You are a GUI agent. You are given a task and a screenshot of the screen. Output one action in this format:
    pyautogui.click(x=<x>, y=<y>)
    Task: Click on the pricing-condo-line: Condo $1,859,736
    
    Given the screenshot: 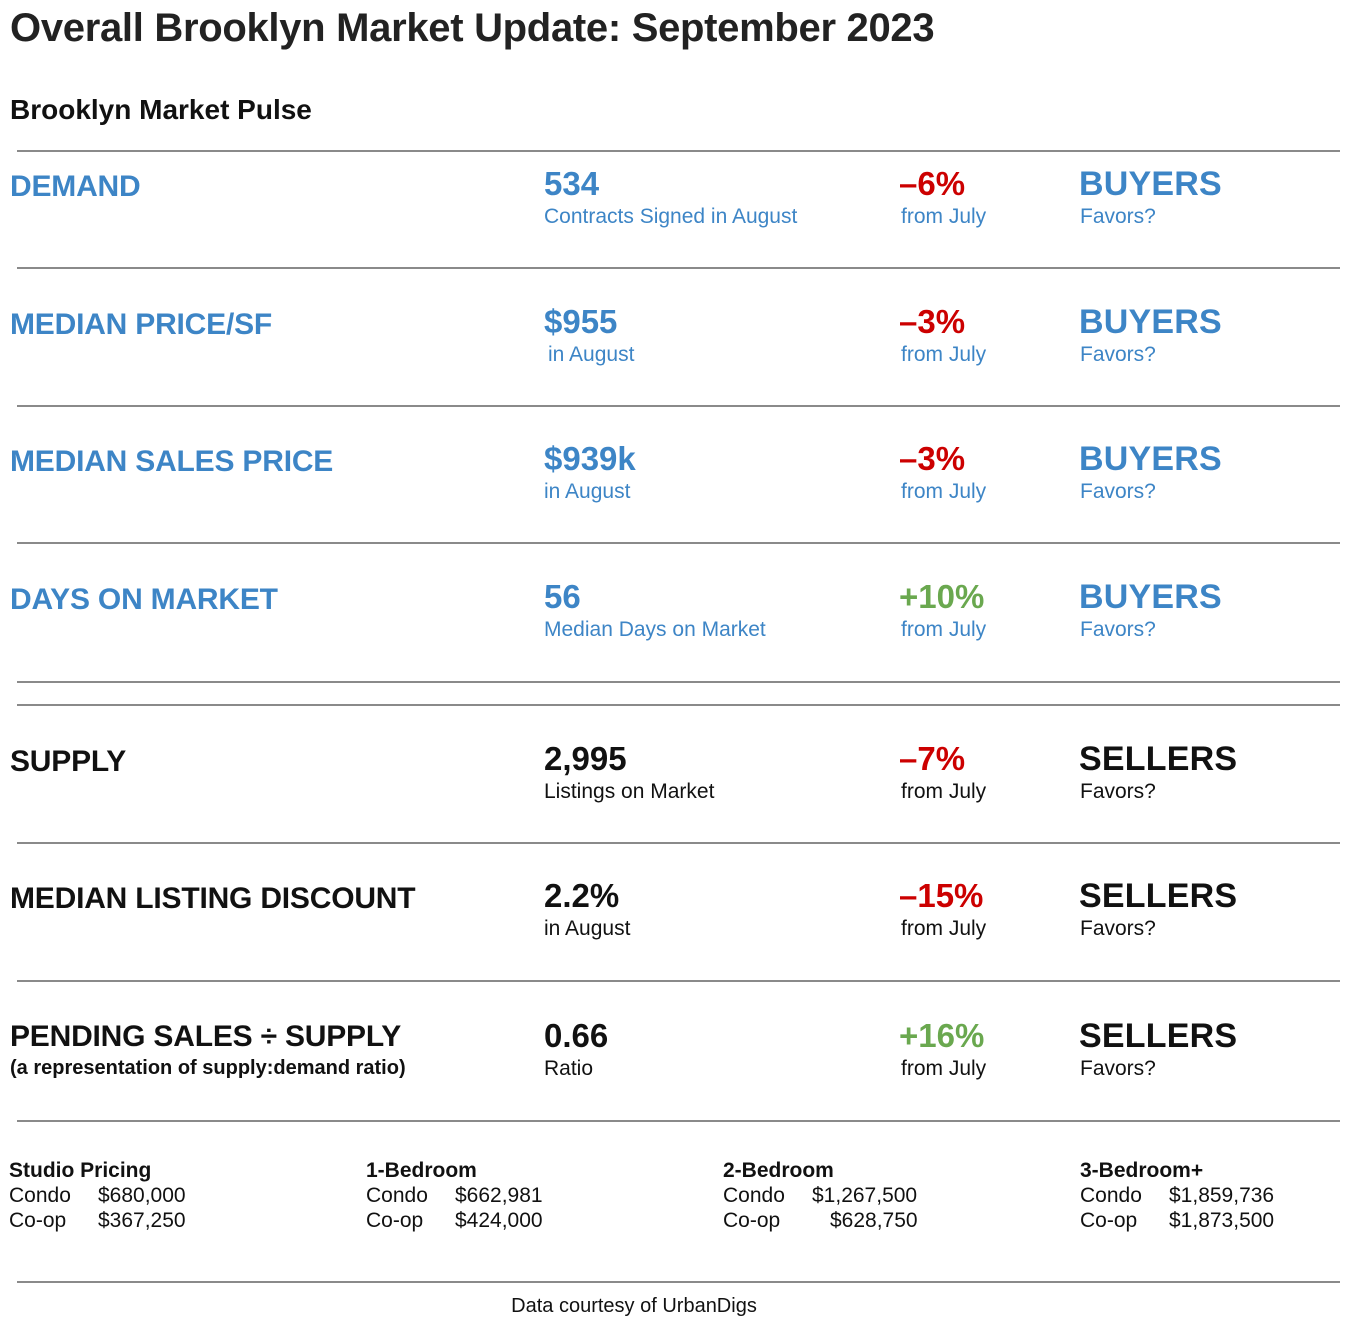 What is the action you would take?
    pyautogui.click(x=1210, y=1196)
    